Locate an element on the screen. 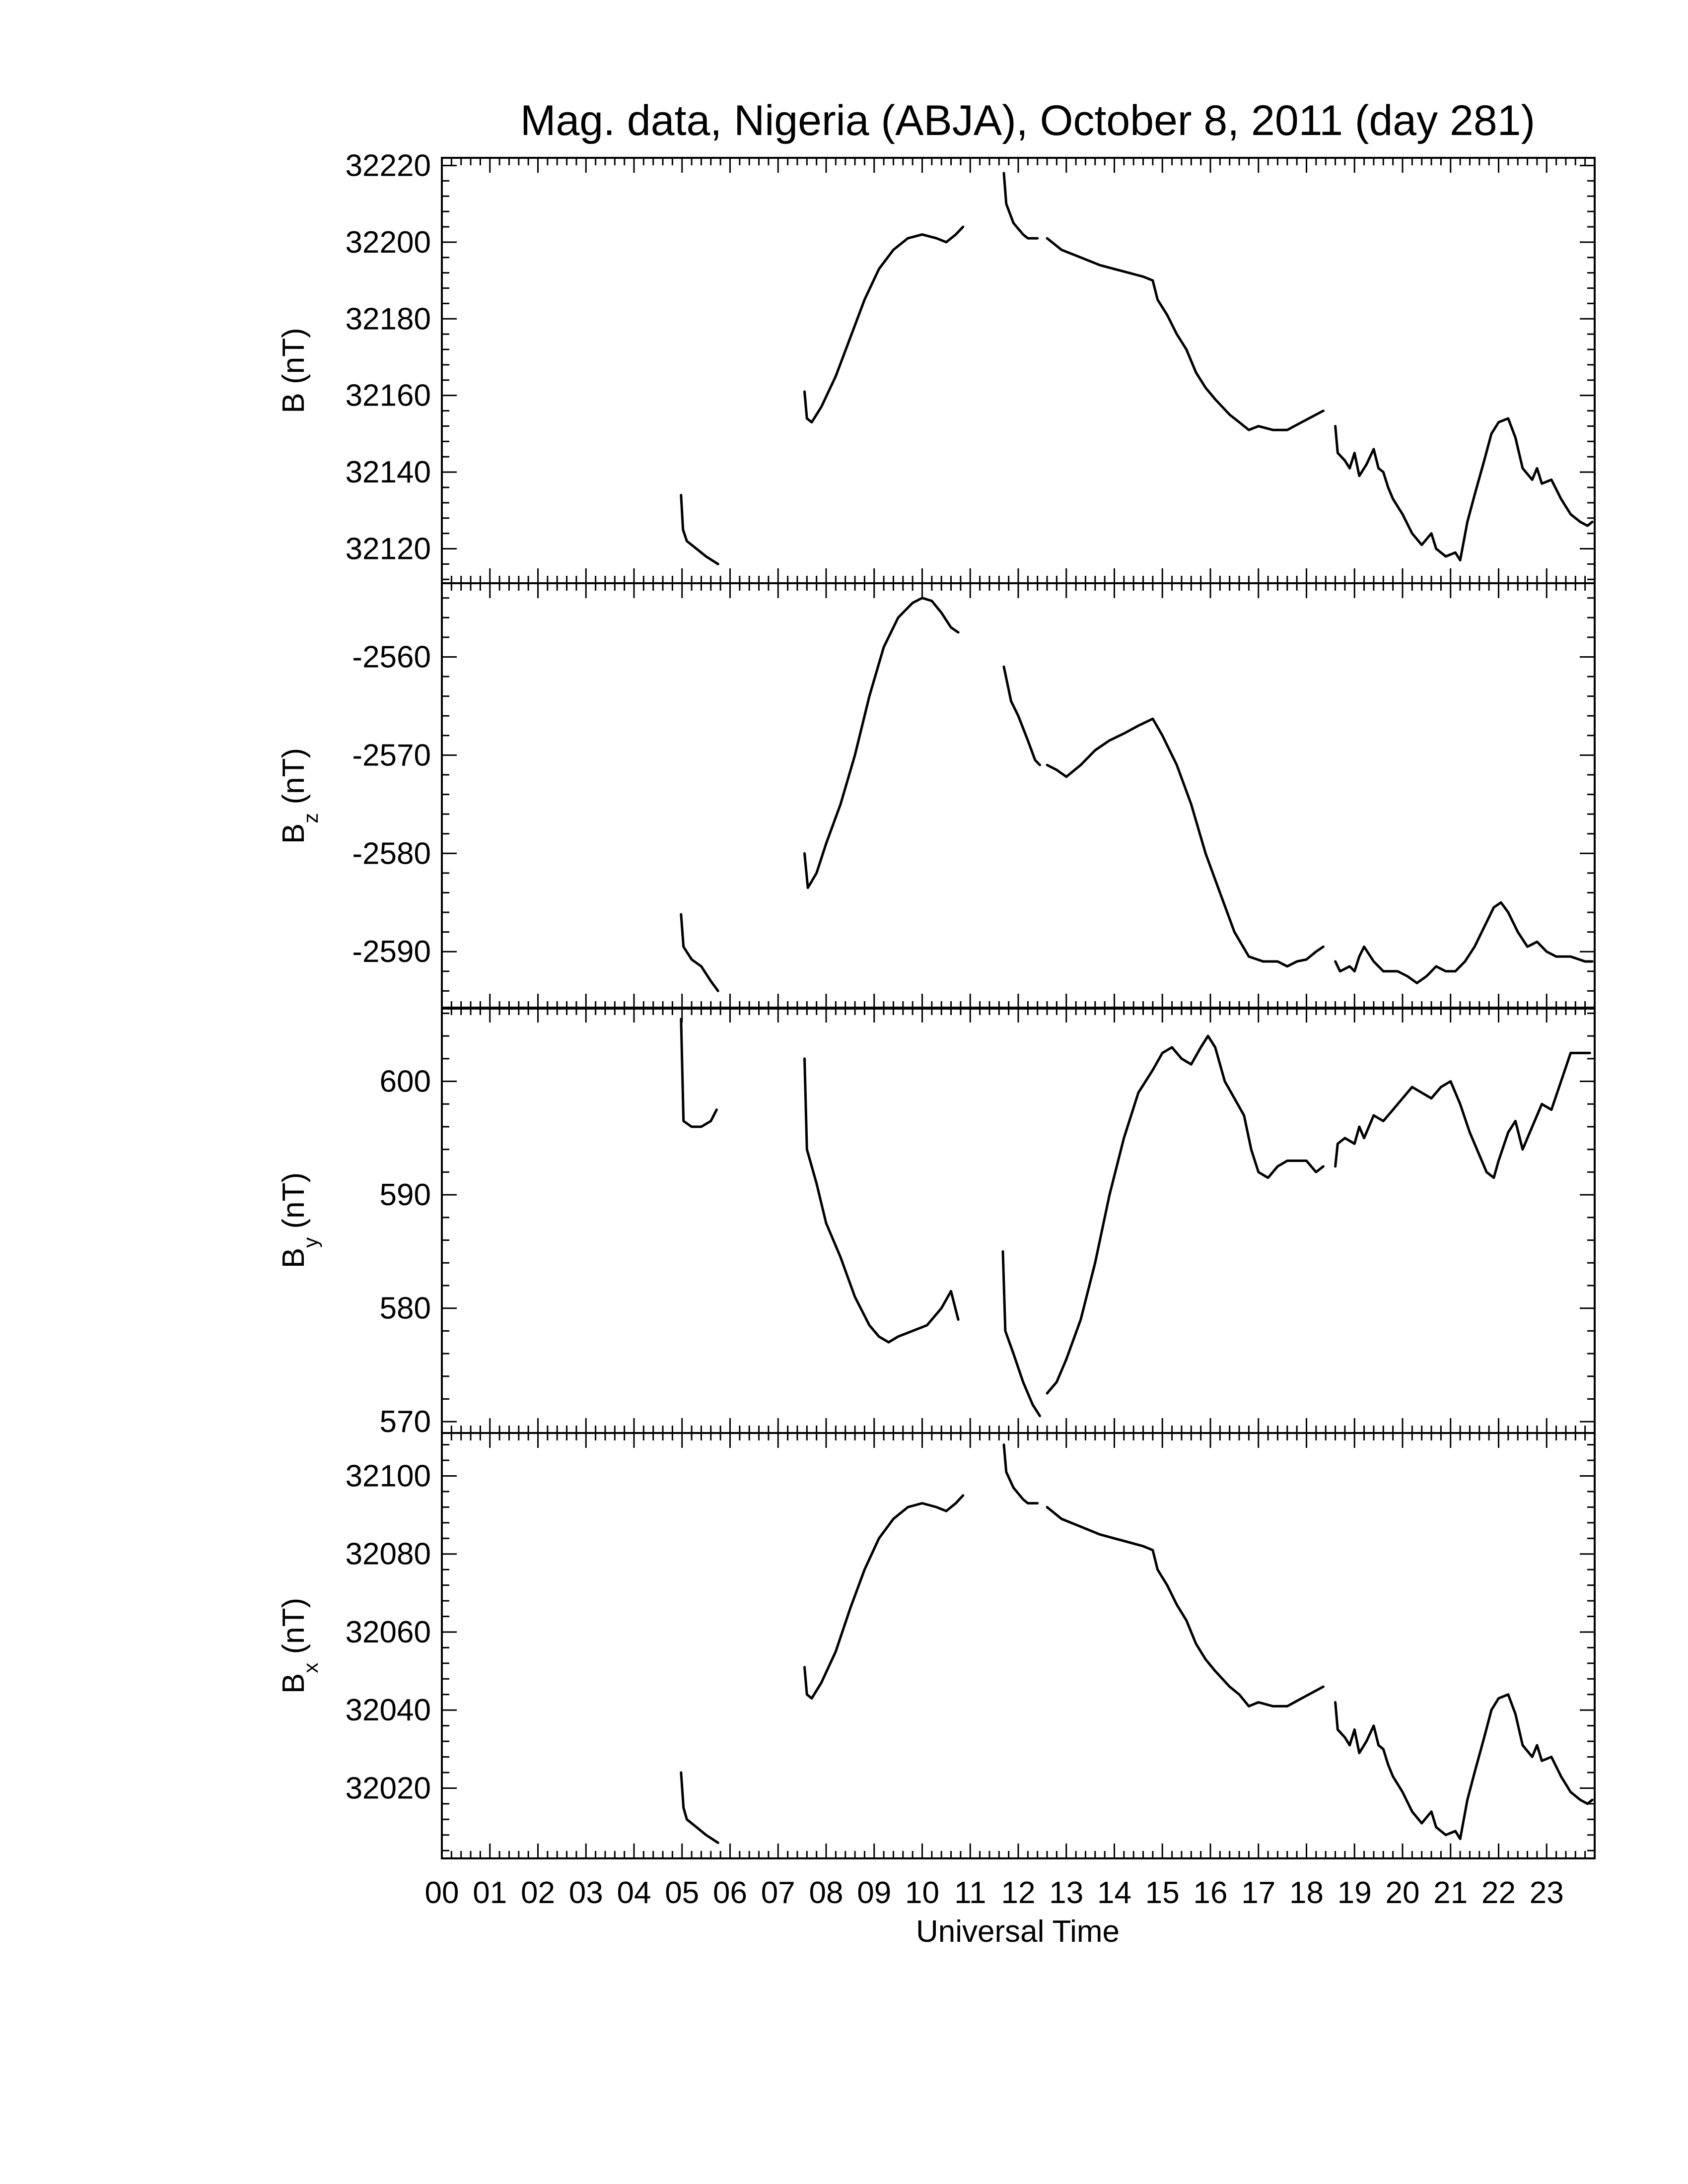  y-tick-label: 32080 is located at coordinates (388, 1554).